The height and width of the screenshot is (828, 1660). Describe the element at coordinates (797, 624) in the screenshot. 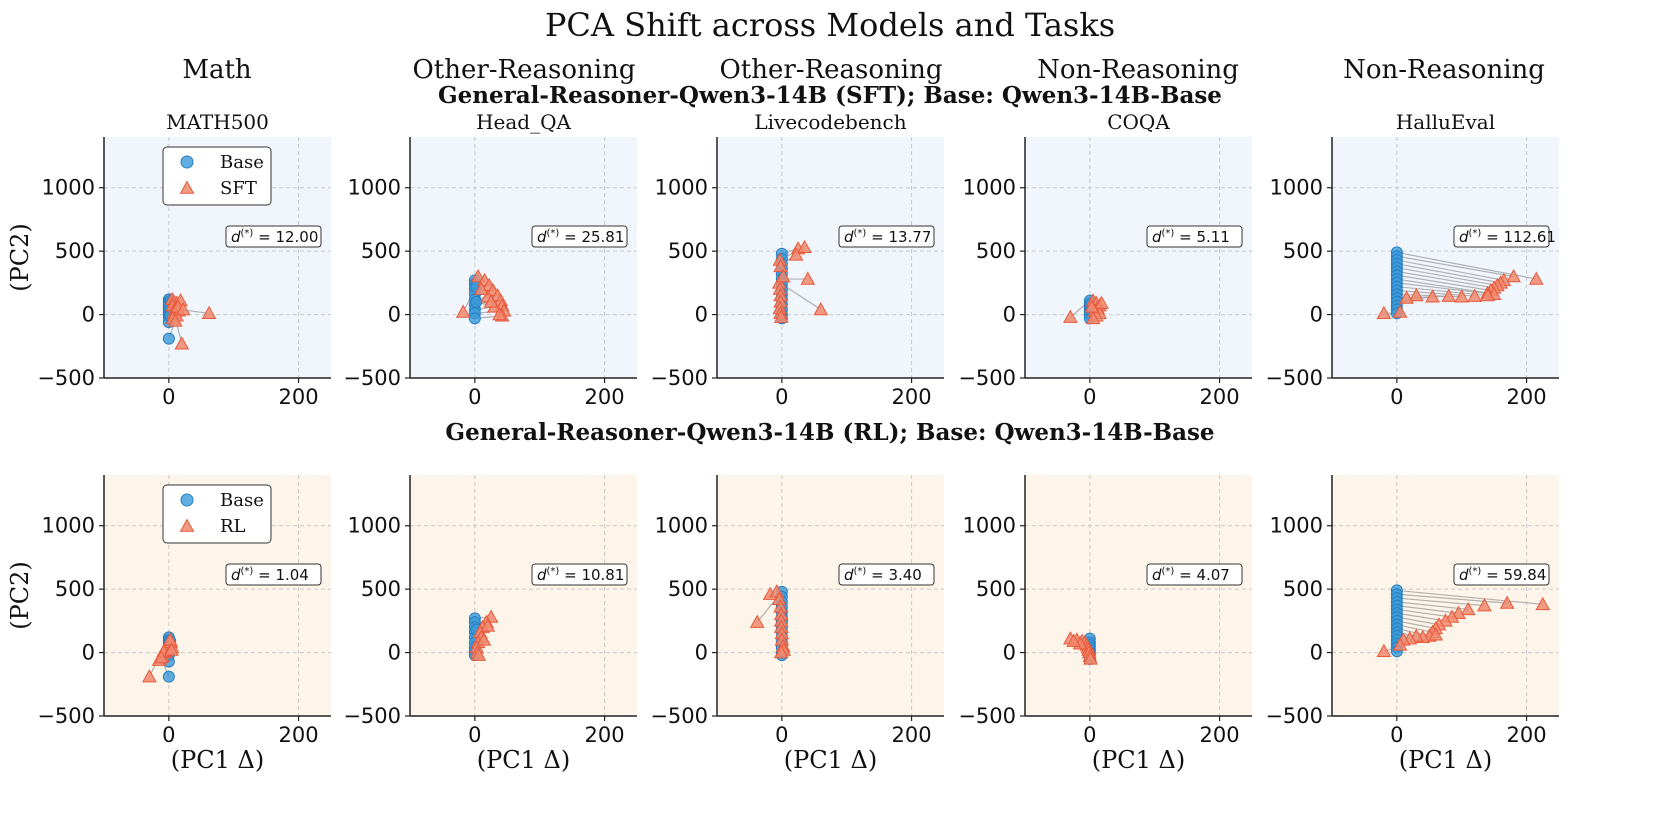

I see `panel-rl-3: −500 0 500 1000 0 200 d(*) = 3.40 (PC1 Δ)` at that location.